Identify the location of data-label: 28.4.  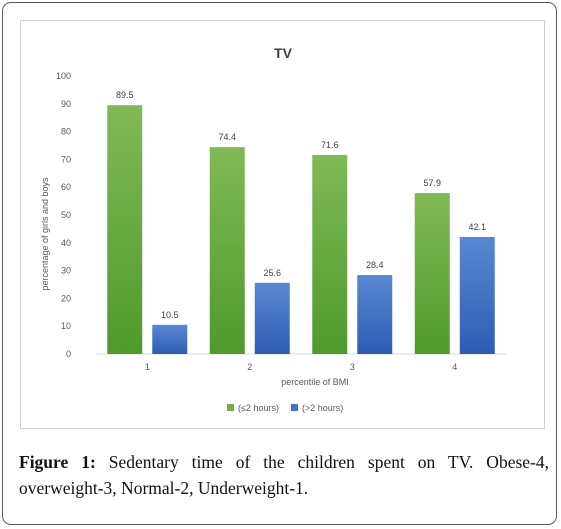
(375, 265).